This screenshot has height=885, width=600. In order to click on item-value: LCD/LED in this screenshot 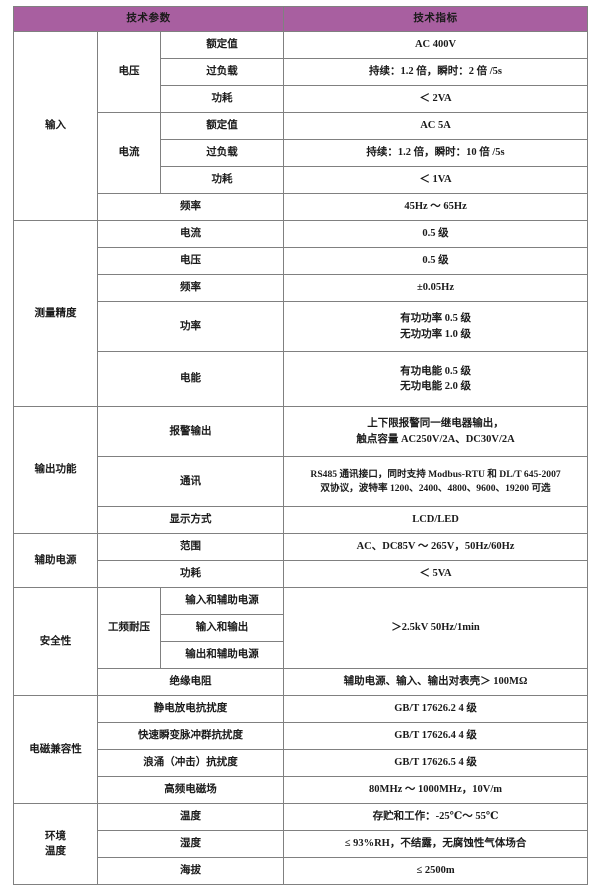, I will do `click(436, 520)`.